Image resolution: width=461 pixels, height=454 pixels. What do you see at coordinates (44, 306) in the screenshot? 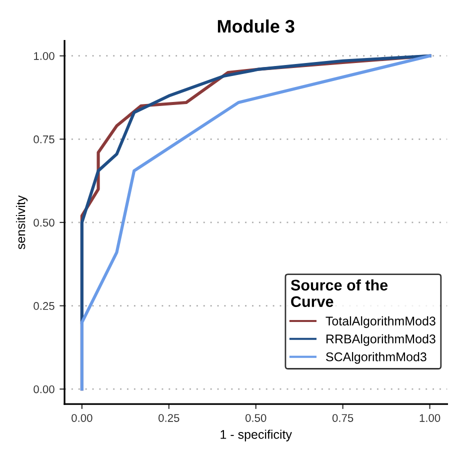
I see `y-tick-label: 0.25` at bounding box center [44, 306].